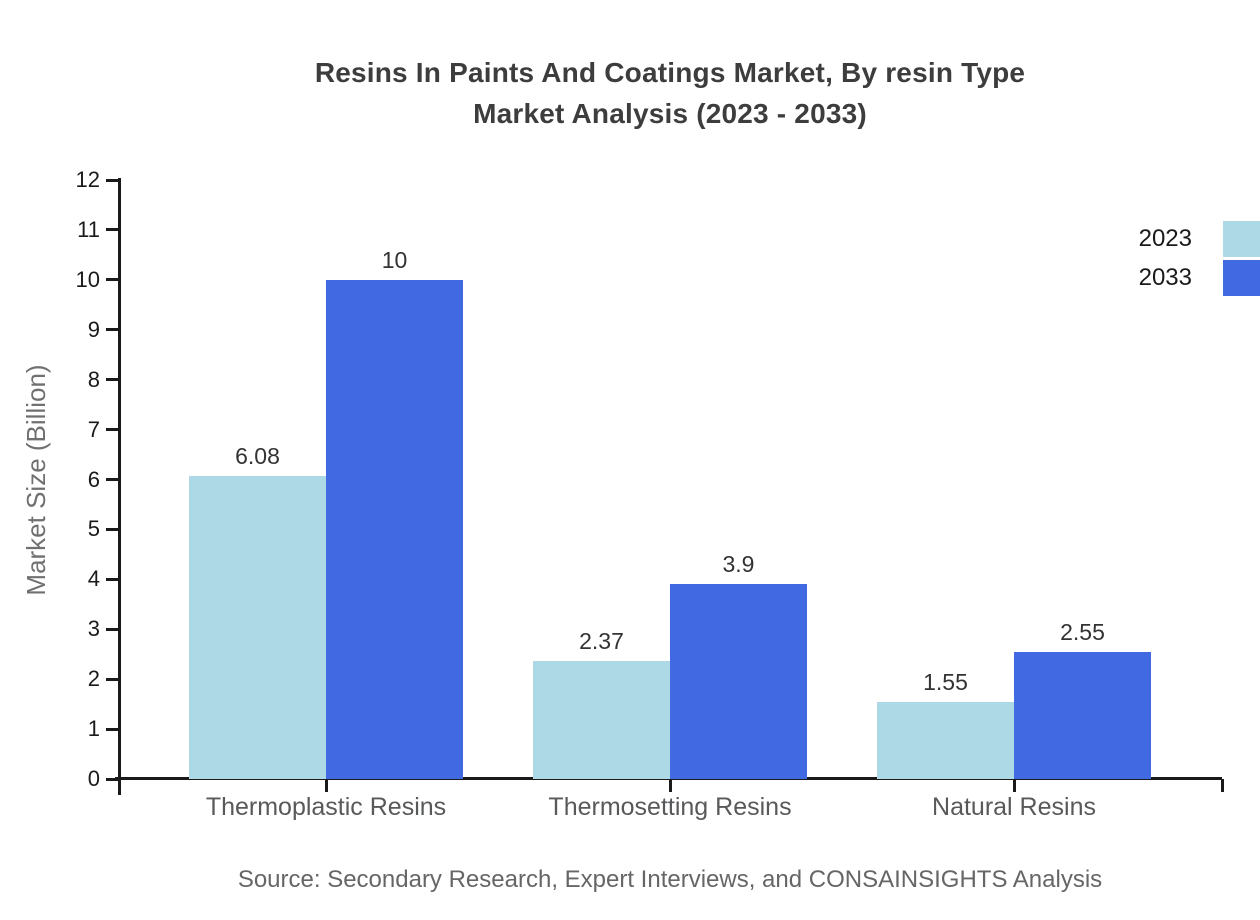 This screenshot has width=1260, height=920. I want to click on y-tick-label: 11, so click(88, 229).